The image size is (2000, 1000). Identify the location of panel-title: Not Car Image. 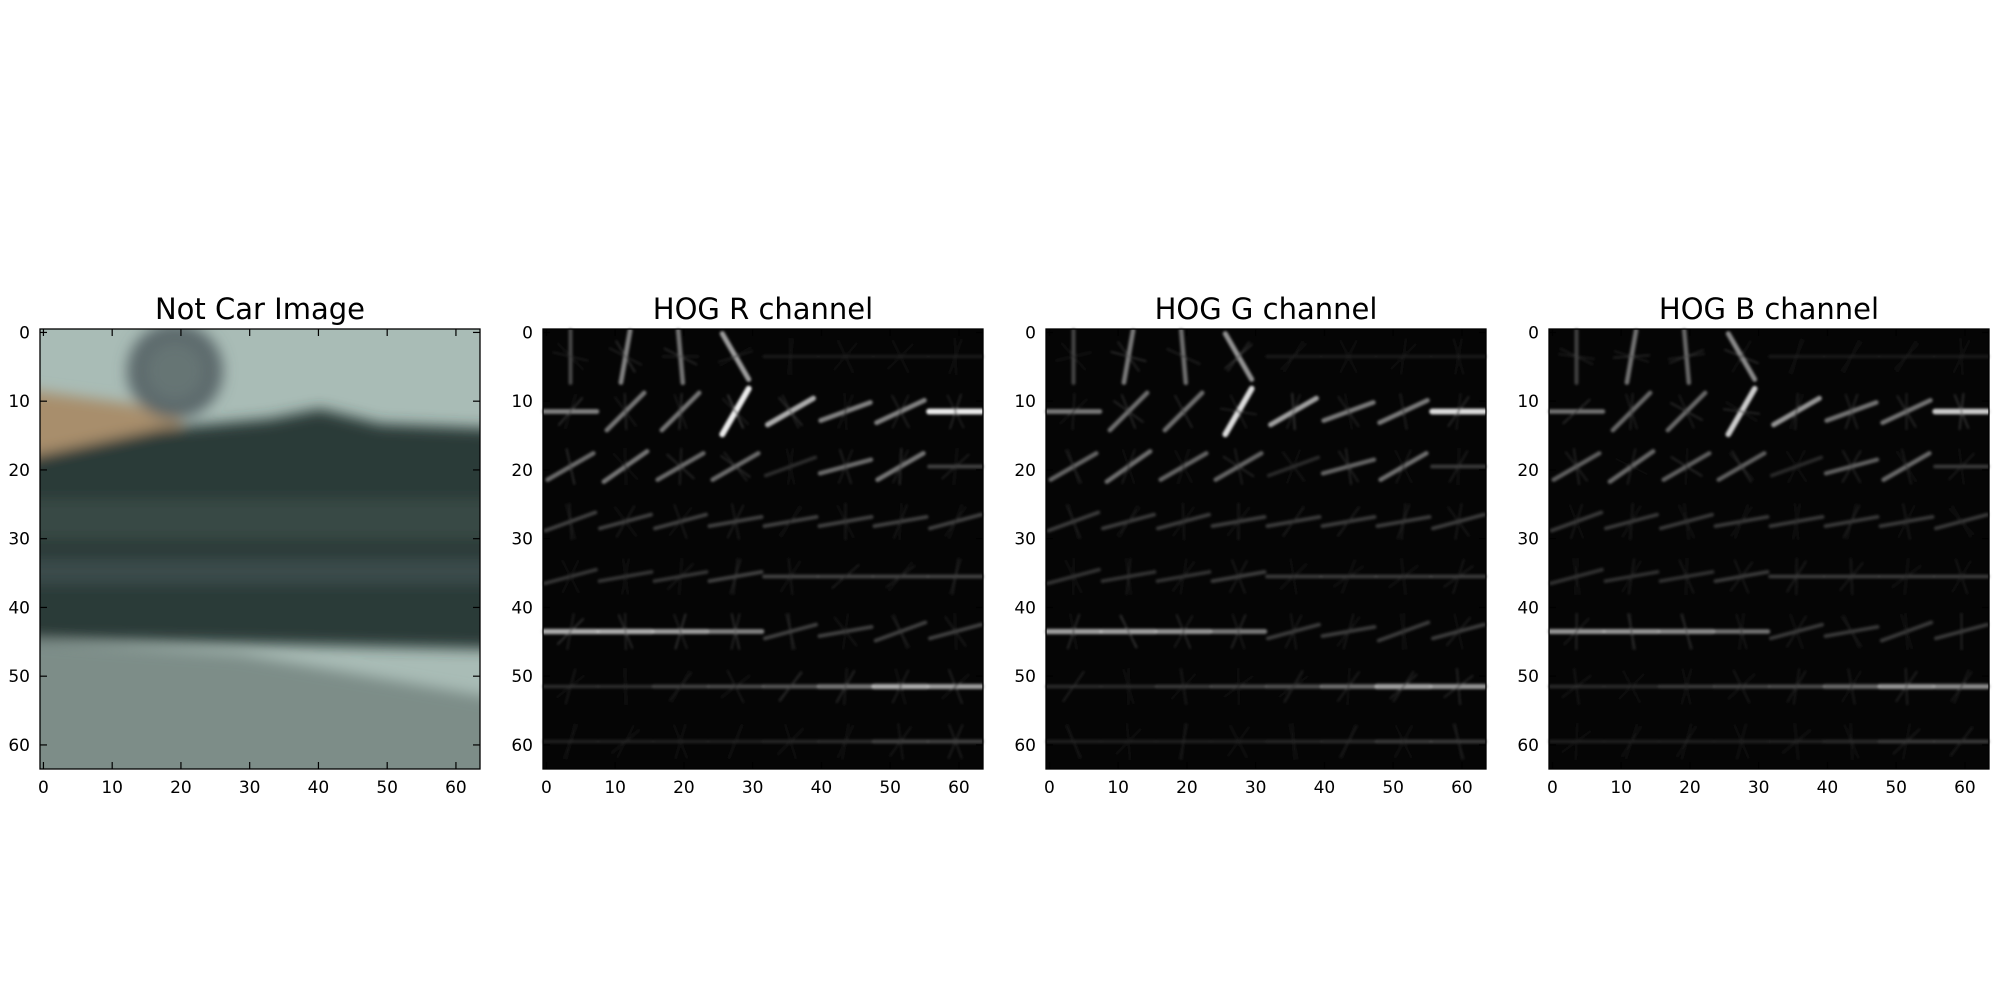
(260, 309).